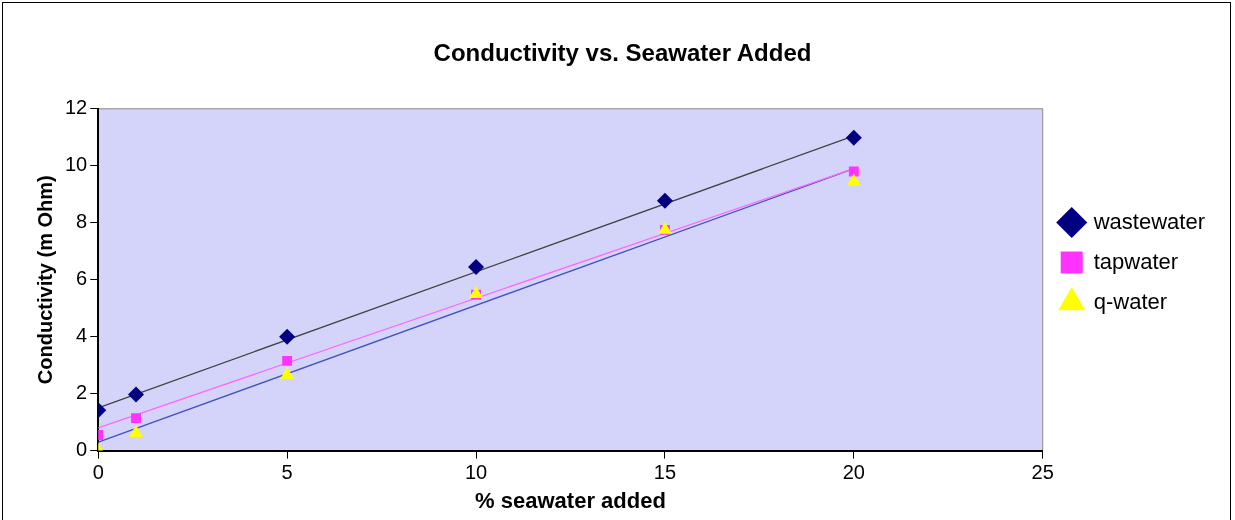 The image size is (1235, 520). Describe the element at coordinates (1042, 472) in the screenshot. I see `x-tick-label: 25` at that location.